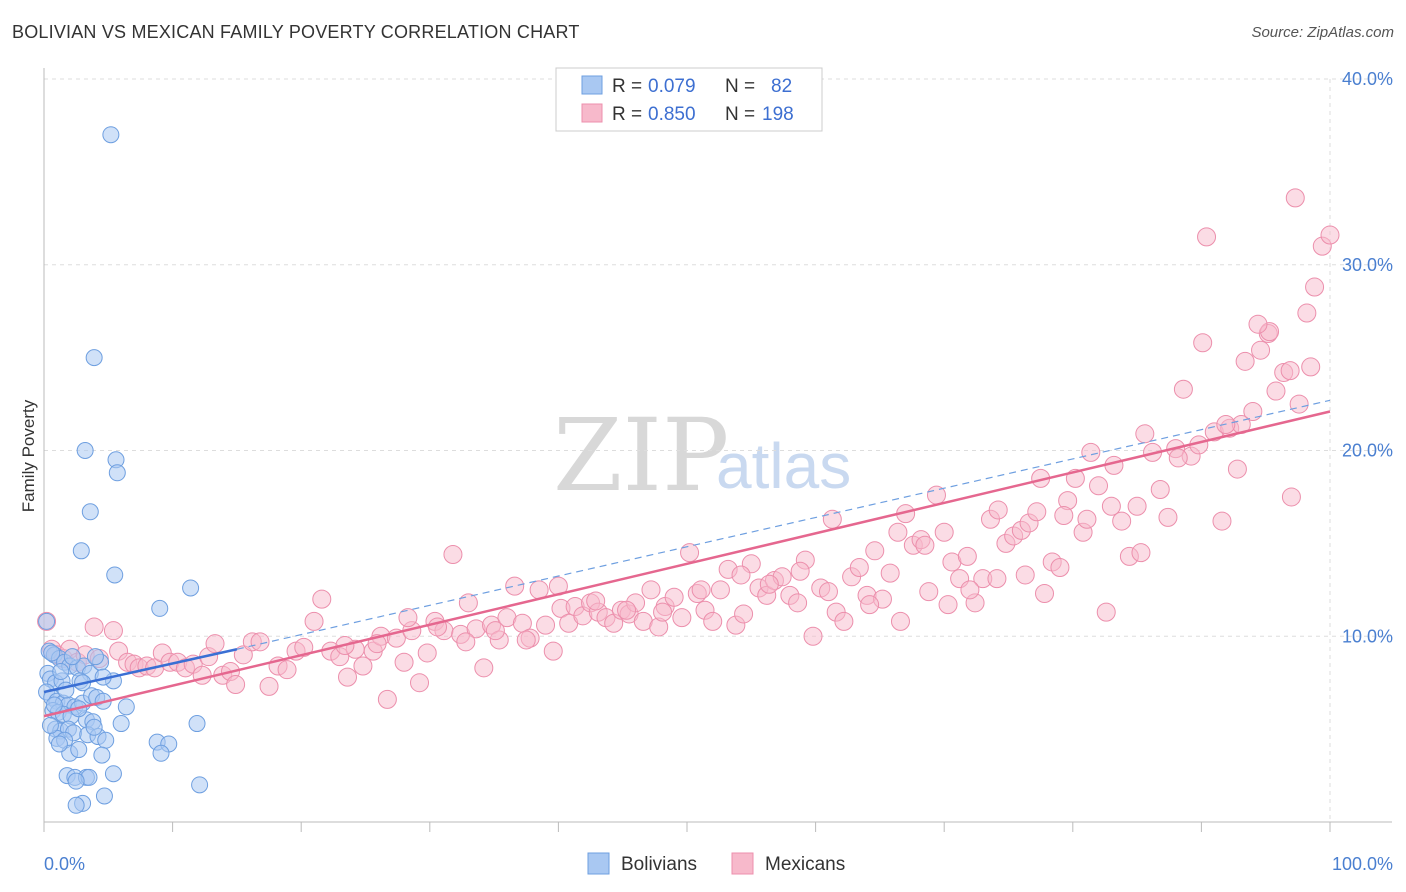  I want to click on y-tick-label: 40.0%, so click(1367, 79).